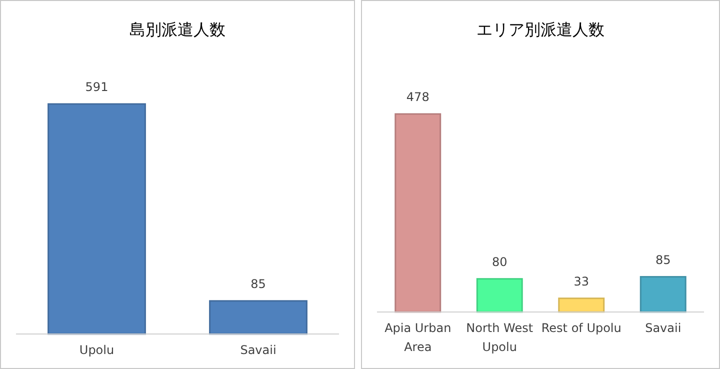  What do you see at coordinates (418, 97) in the screenshot?
I see `data-label: 478` at bounding box center [418, 97].